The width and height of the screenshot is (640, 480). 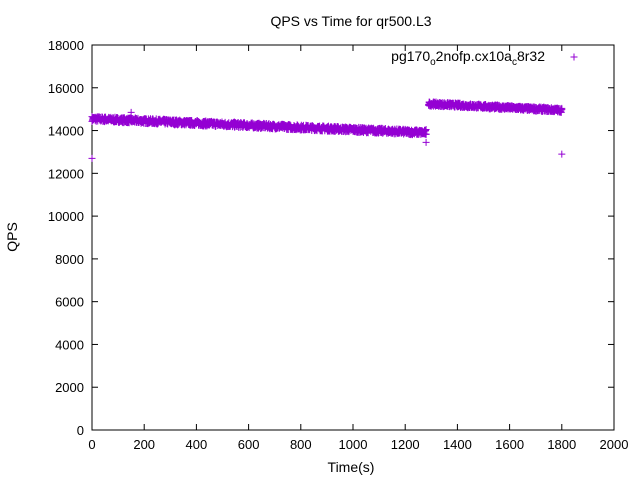 What do you see at coordinates (405, 444) in the screenshot?
I see `x-tick-label: 1200` at bounding box center [405, 444].